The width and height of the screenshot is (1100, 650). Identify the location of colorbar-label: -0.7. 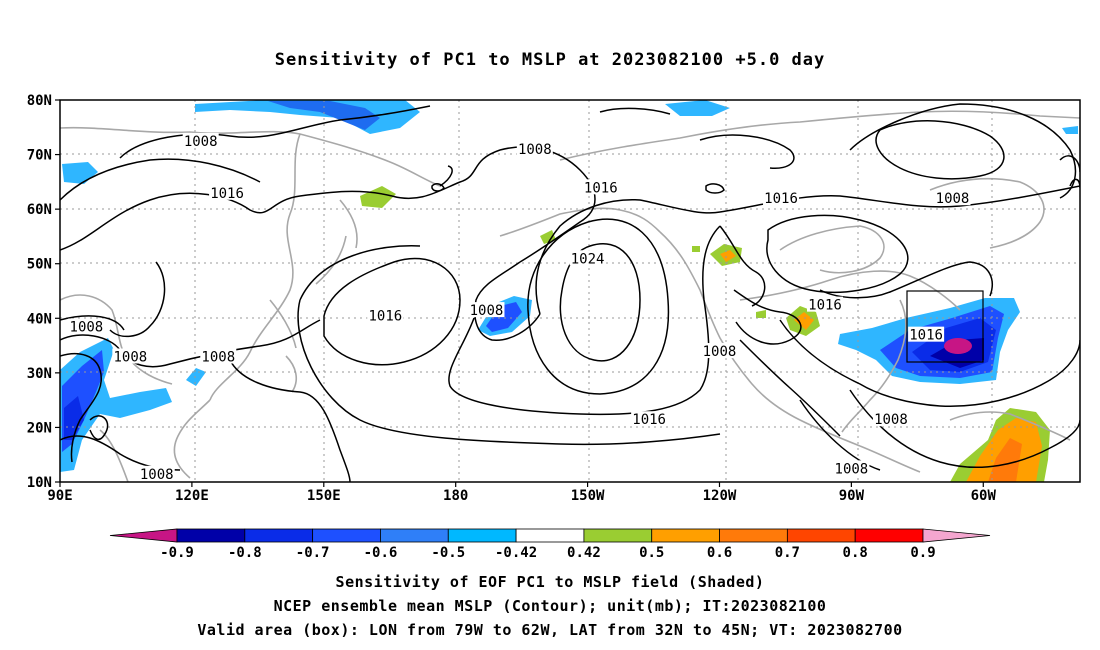
(313, 553).